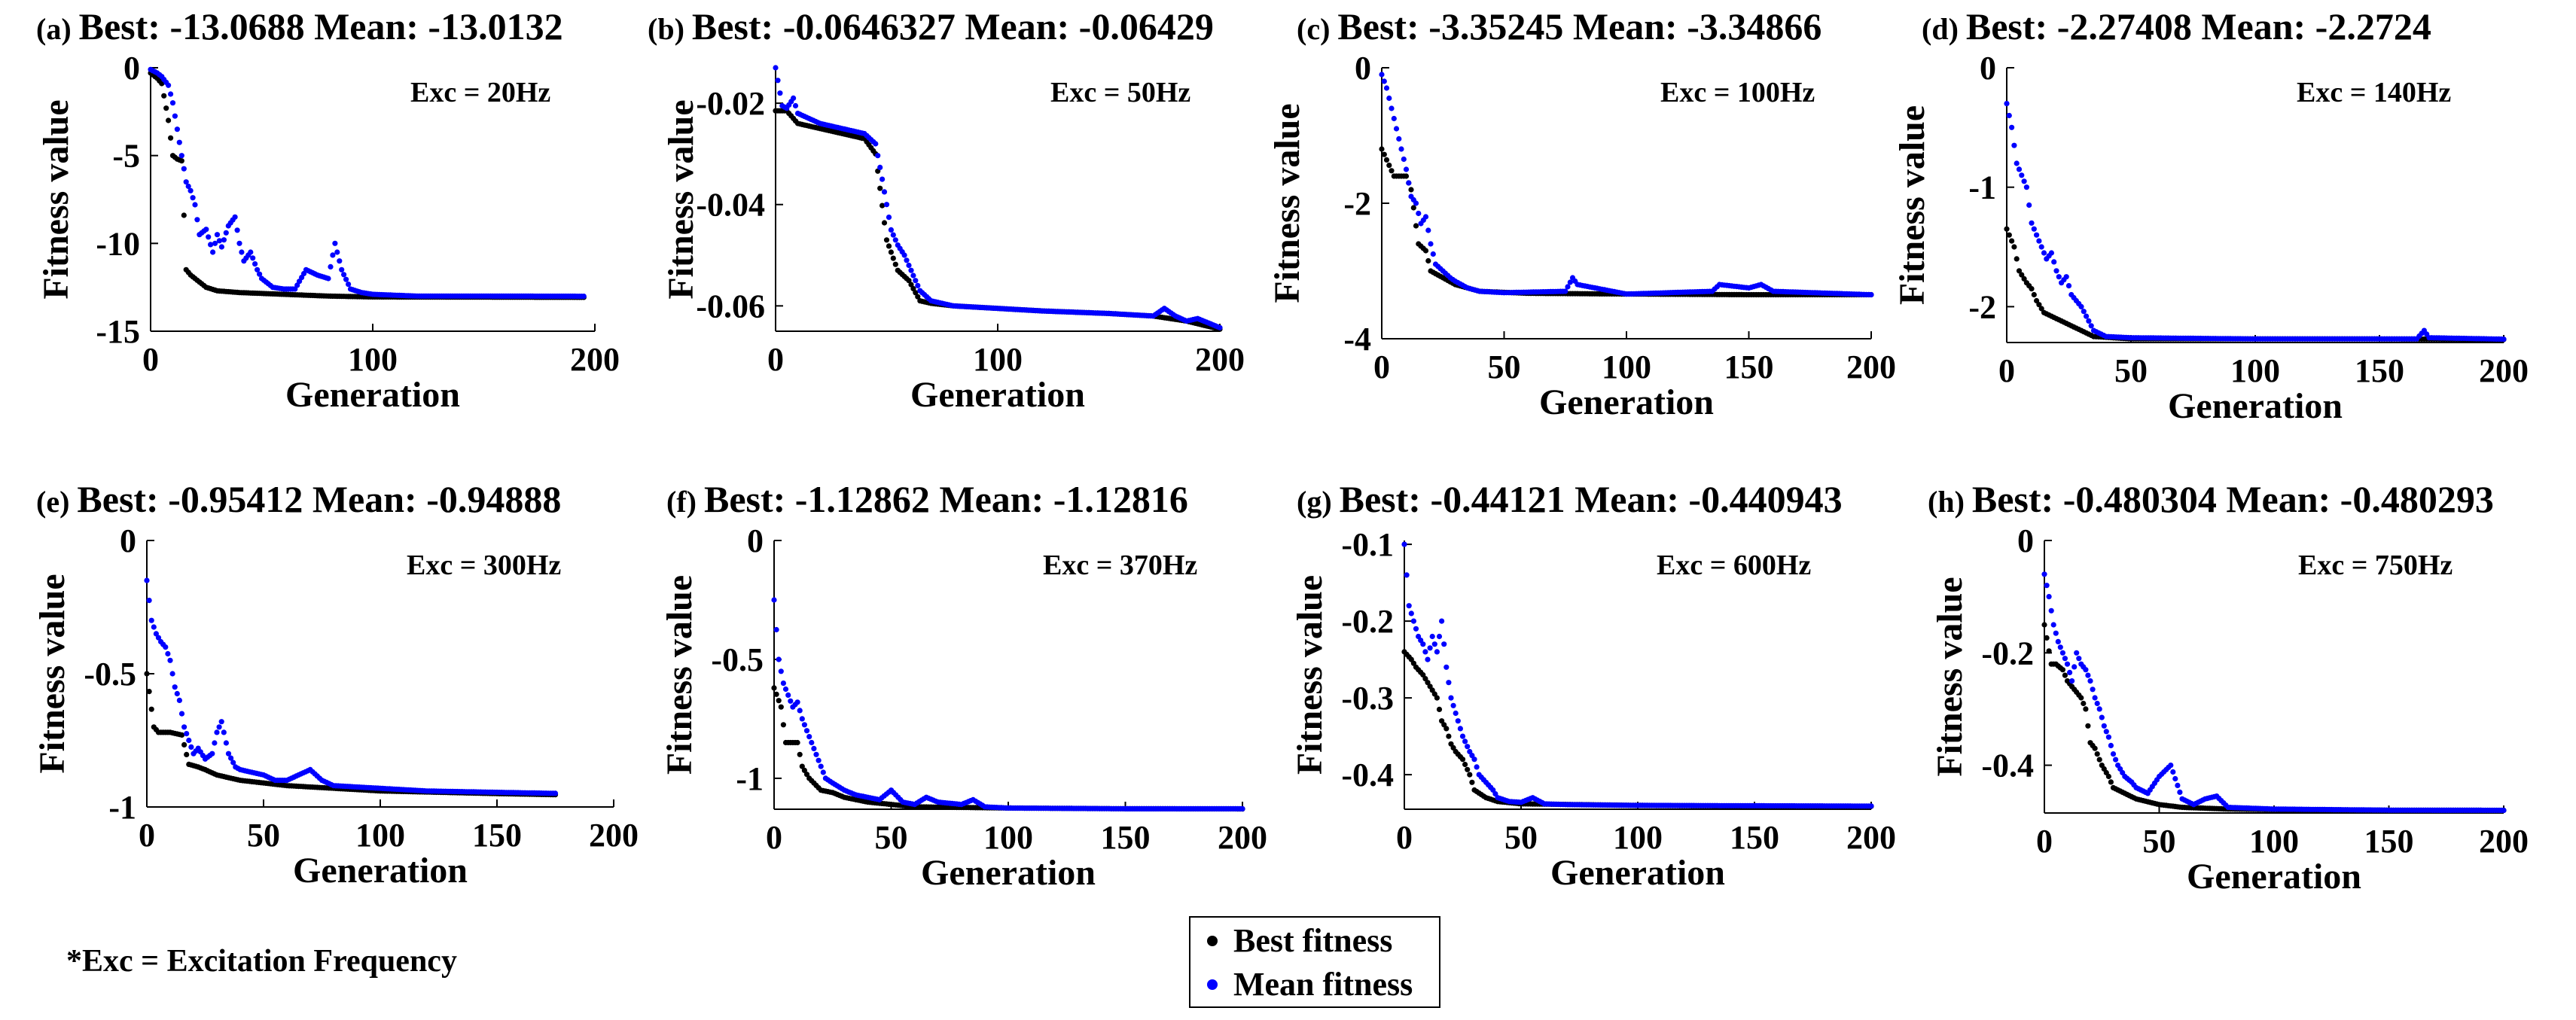 The height and width of the screenshot is (1020, 2576). Describe the element at coordinates (126, 156) in the screenshot. I see `y-tick-label: -5` at that location.